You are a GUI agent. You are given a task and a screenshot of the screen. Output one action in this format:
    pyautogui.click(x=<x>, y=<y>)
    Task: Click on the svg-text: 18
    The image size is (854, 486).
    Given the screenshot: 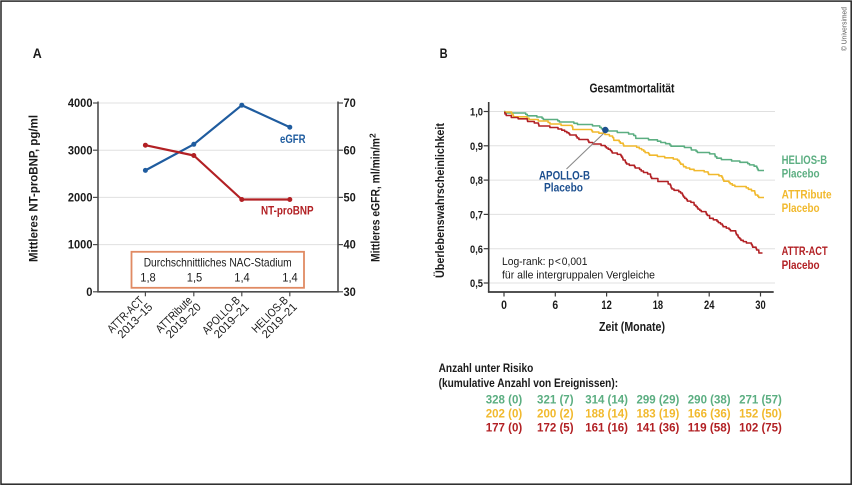 What is the action you would take?
    pyautogui.click(x=658, y=306)
    